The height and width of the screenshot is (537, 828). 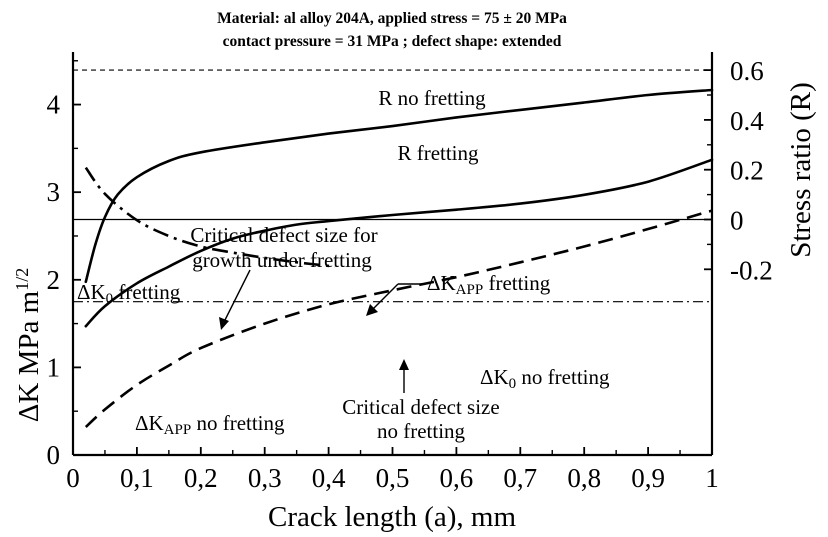 What do you see at coordinates (584, 478) in the screenshot?
I see `x-tick-label-8: 0,8` at bounding box center [584, 478].